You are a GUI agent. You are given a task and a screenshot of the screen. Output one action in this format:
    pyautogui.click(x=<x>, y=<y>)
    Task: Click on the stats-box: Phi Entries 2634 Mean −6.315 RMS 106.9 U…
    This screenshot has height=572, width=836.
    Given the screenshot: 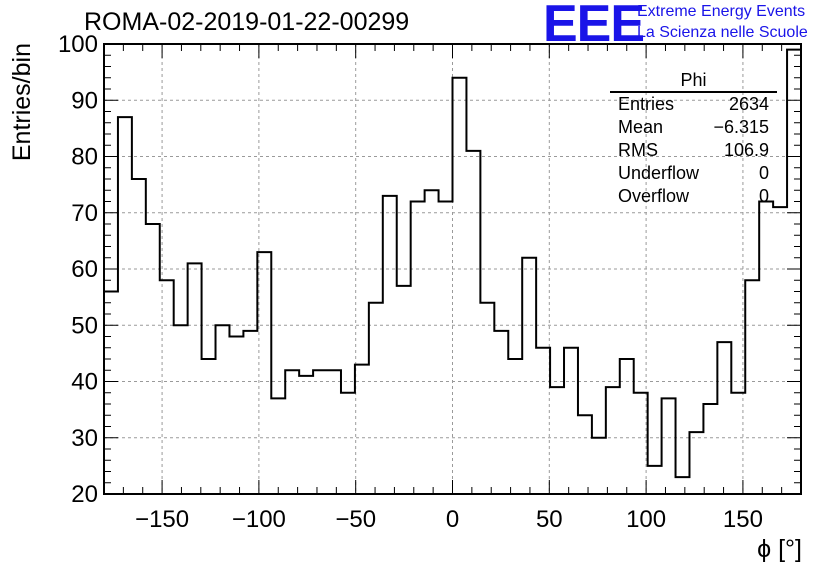 What is the action you would take?
    pyautogui.click(x=693, y=139)
    